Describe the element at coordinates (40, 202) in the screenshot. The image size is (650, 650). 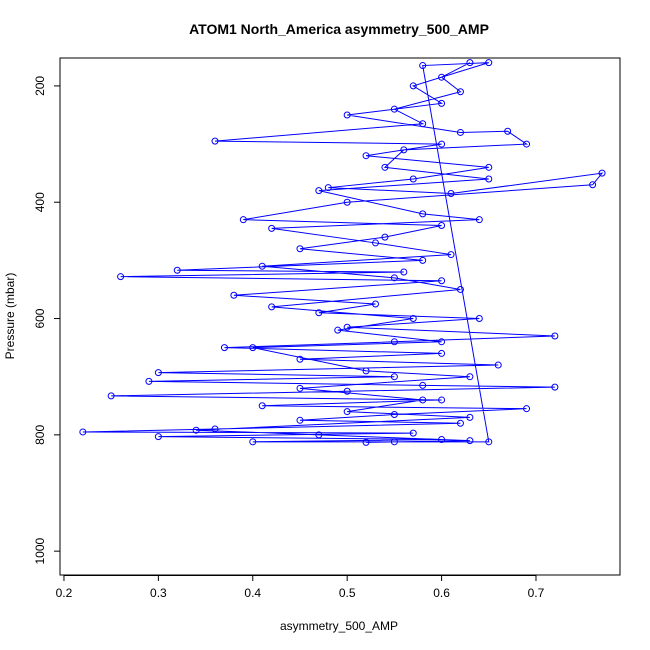
I see `y-tick-label: 400` at that location.